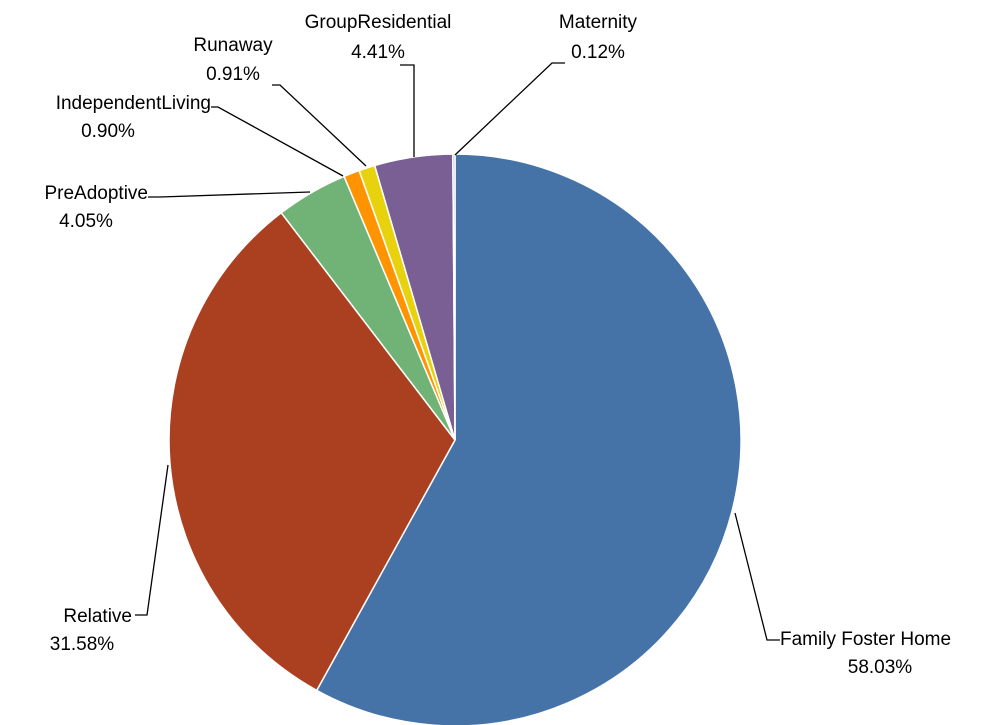 The width and height of the screenshot is (995, 725). I want to click on leader-line-pre-adoptive, so click(229, 194).